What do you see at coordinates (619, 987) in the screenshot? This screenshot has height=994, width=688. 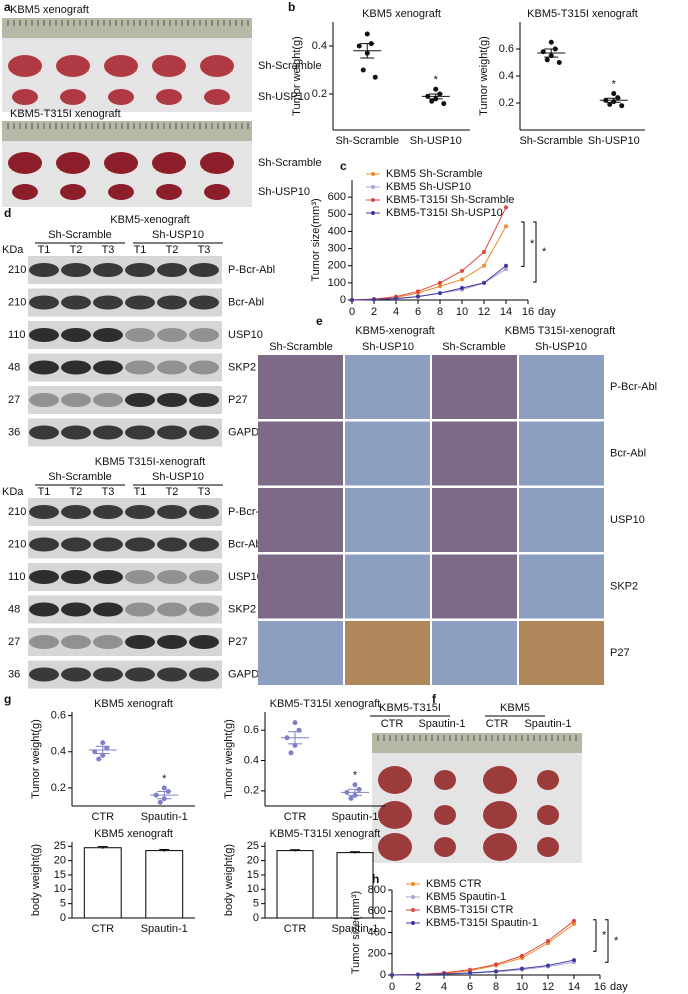 I see `x-axis-label: day` at bounding box center [619, 987].